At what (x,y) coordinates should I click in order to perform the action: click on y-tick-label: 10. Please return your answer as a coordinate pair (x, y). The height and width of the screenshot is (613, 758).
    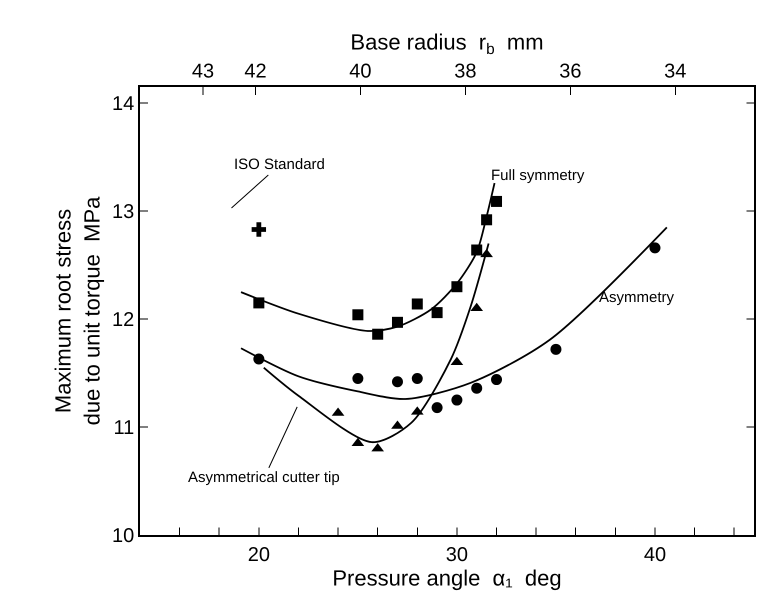
    Looking at the image, I should click on (123, 536).